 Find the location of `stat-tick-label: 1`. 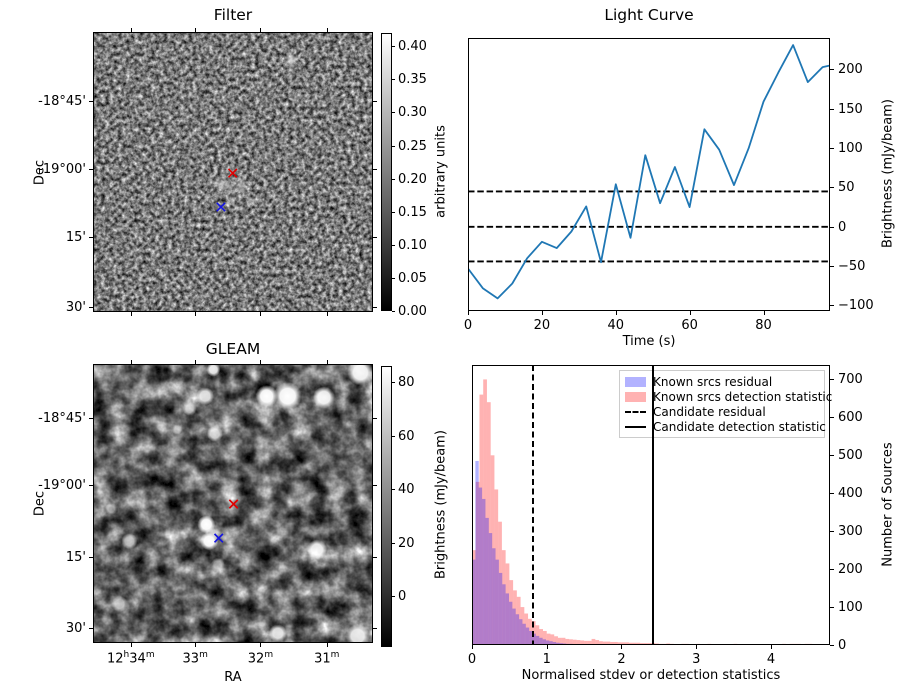

stat-tick-label: 1 is located at coordinates (546, 659).